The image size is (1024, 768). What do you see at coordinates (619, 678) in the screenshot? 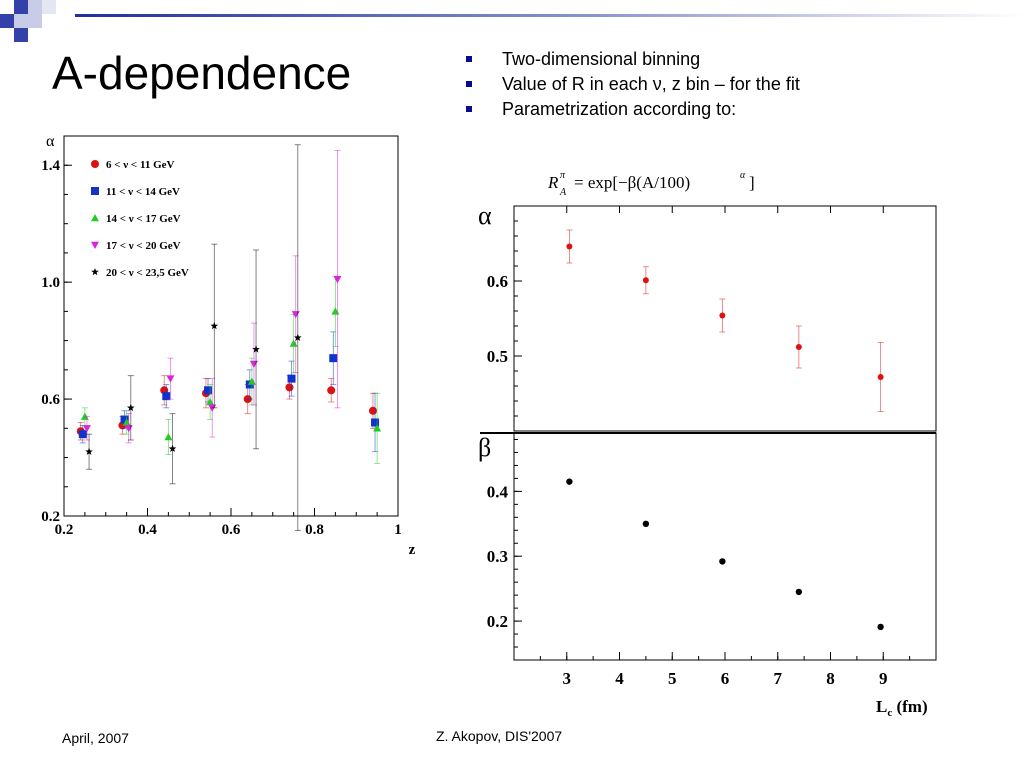
I see `x-tick-label: 4` at bounding box center [619, 678].